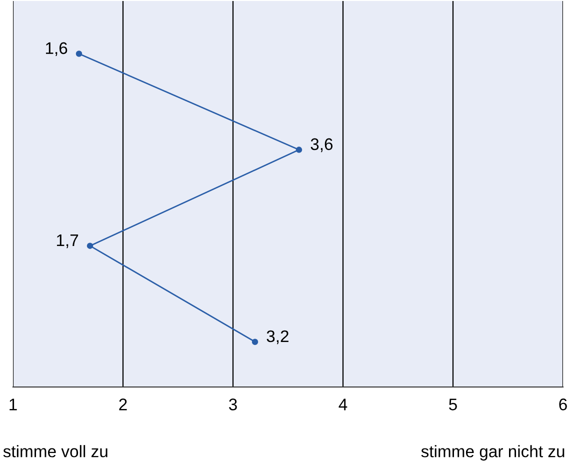 Image resolution: width=571 pixels, height=470 pixels. Describe the element at coordinates (343, 404) in the screenshot. I see `x-tick-label: 4` at that location.